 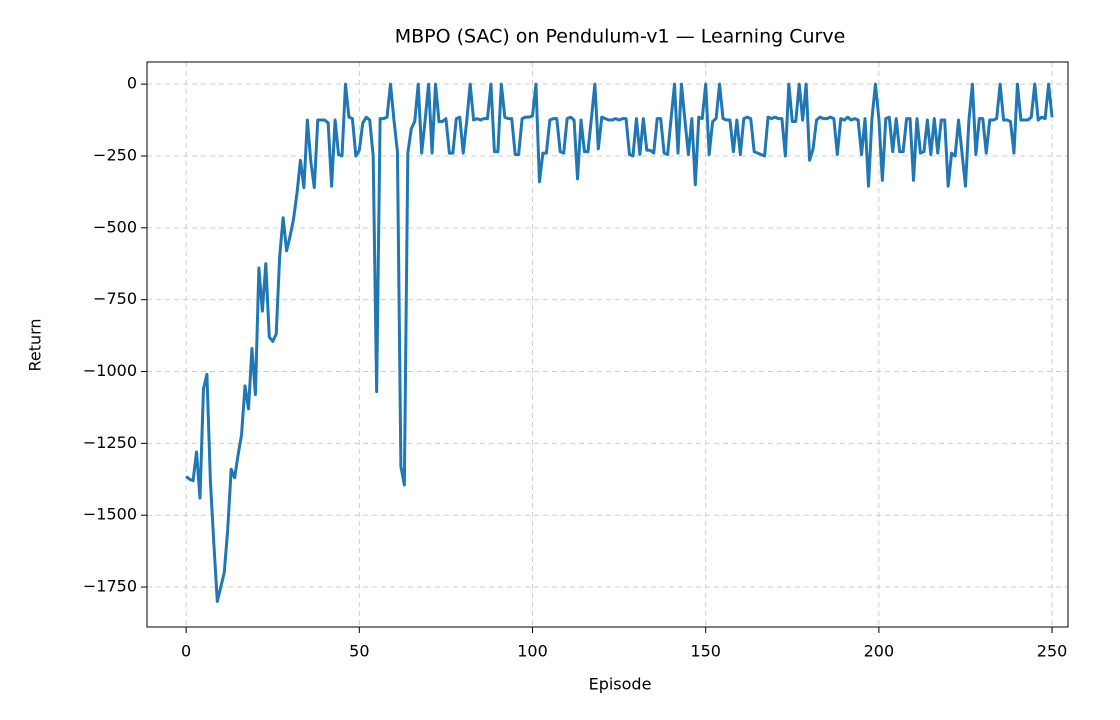 I want to click on y-axis-label: Return, so click(x=35, y=344).